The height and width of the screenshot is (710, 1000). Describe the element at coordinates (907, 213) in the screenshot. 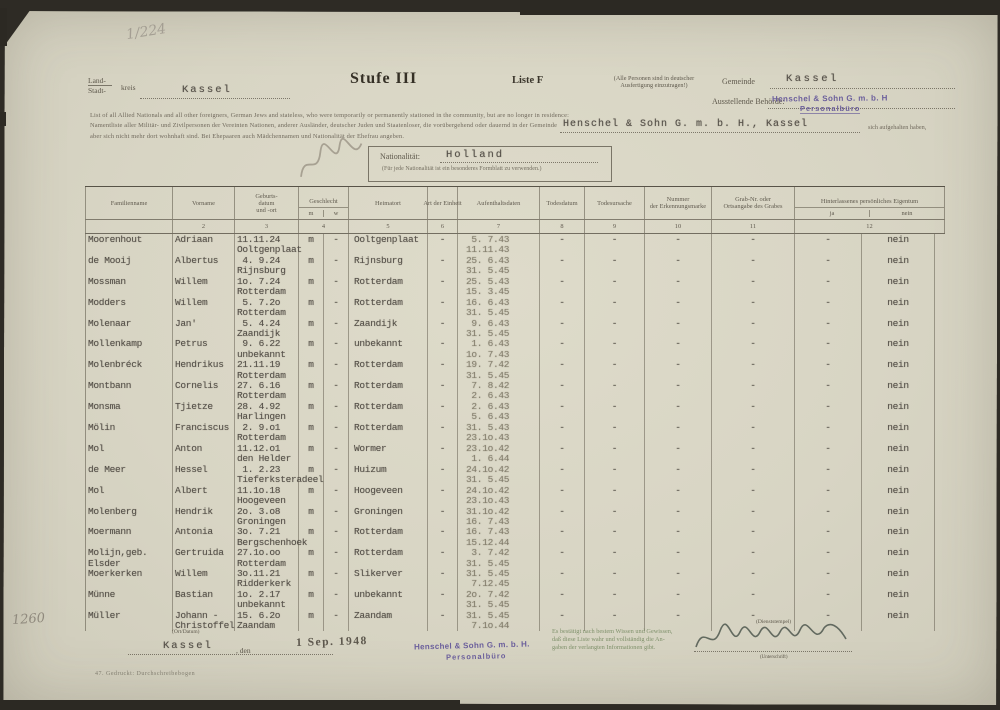

I see `sub-header-nein: nein` at that location.